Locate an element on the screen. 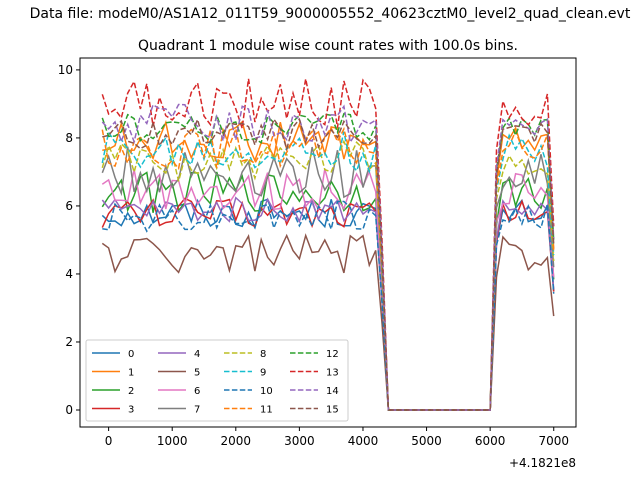 The width and height of the screenshot is (640, 480). legend-label-6: 6 is located at coordinates (197, 391).